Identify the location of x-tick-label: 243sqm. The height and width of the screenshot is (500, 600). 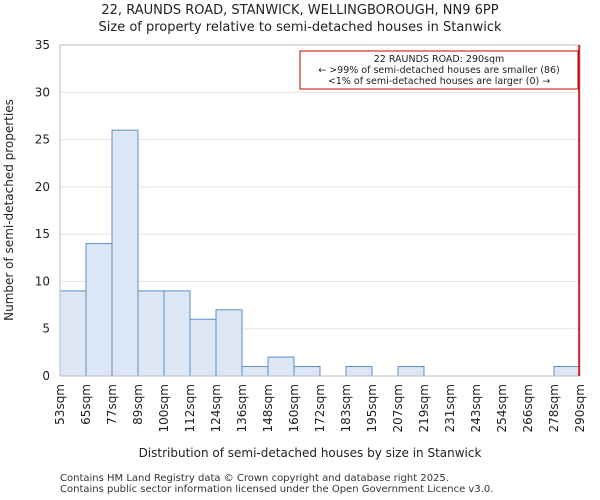
(476, 408).